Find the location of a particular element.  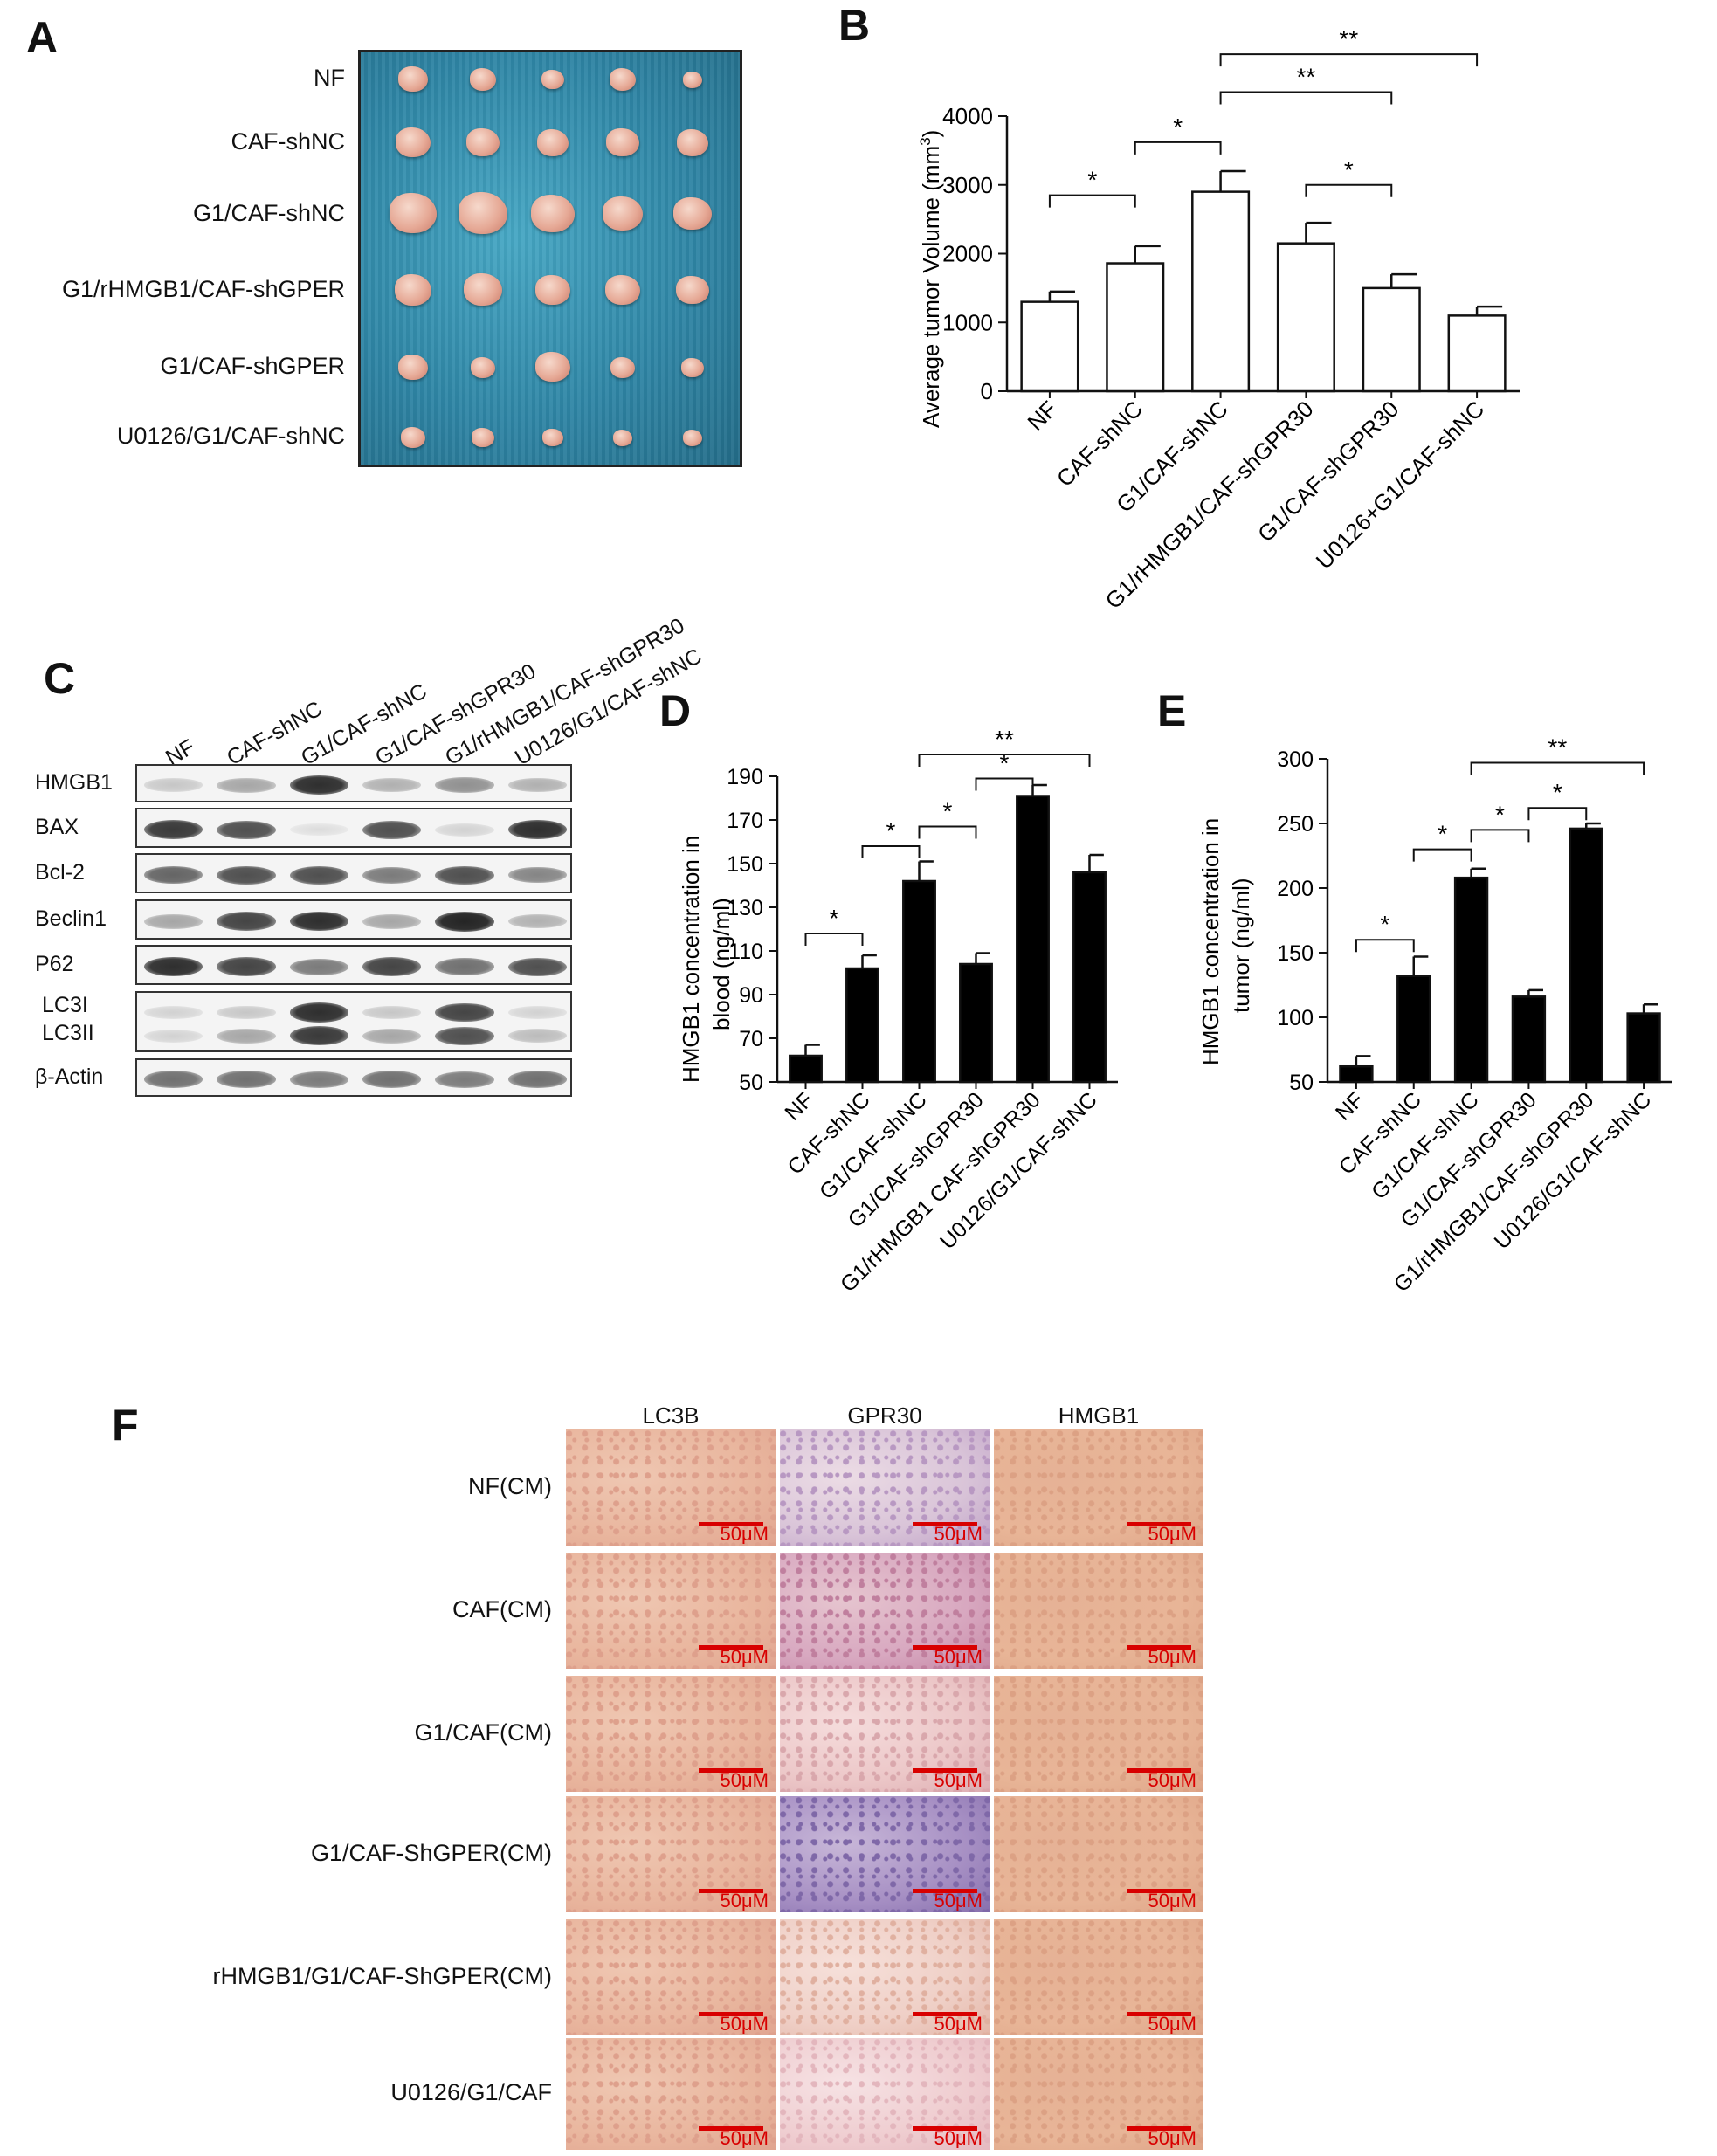

ihc-row-label: CAF(CM) is located at coordinates (502, 1608).